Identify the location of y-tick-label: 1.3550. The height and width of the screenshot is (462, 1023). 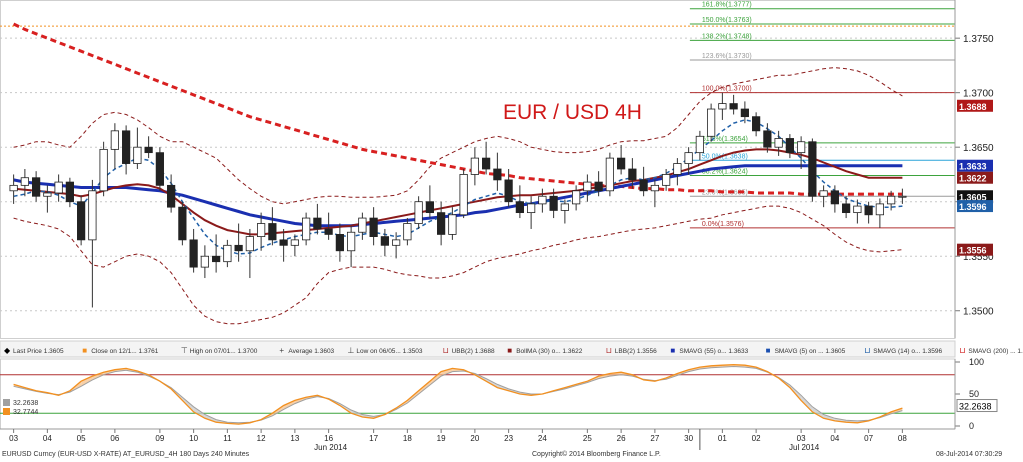
(978, 257).